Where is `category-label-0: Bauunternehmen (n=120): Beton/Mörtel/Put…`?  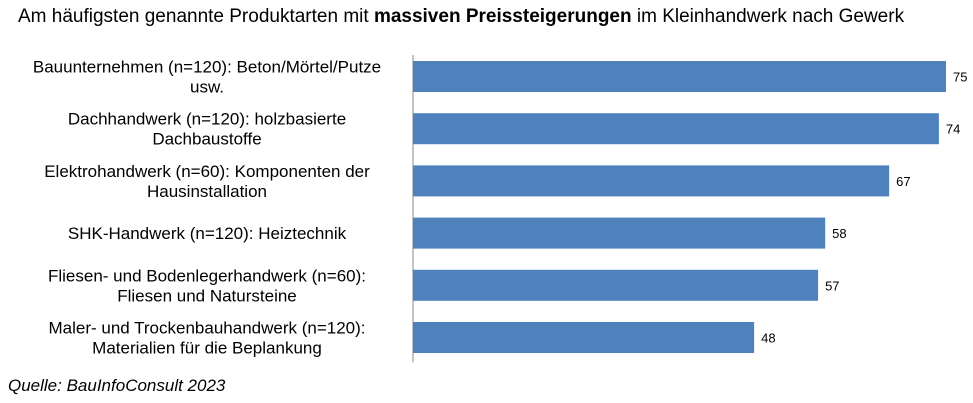
category-label-0: Bauunternehmen (n=120): Beton/Mörtel/Put… is located at coordinates (207, 77).